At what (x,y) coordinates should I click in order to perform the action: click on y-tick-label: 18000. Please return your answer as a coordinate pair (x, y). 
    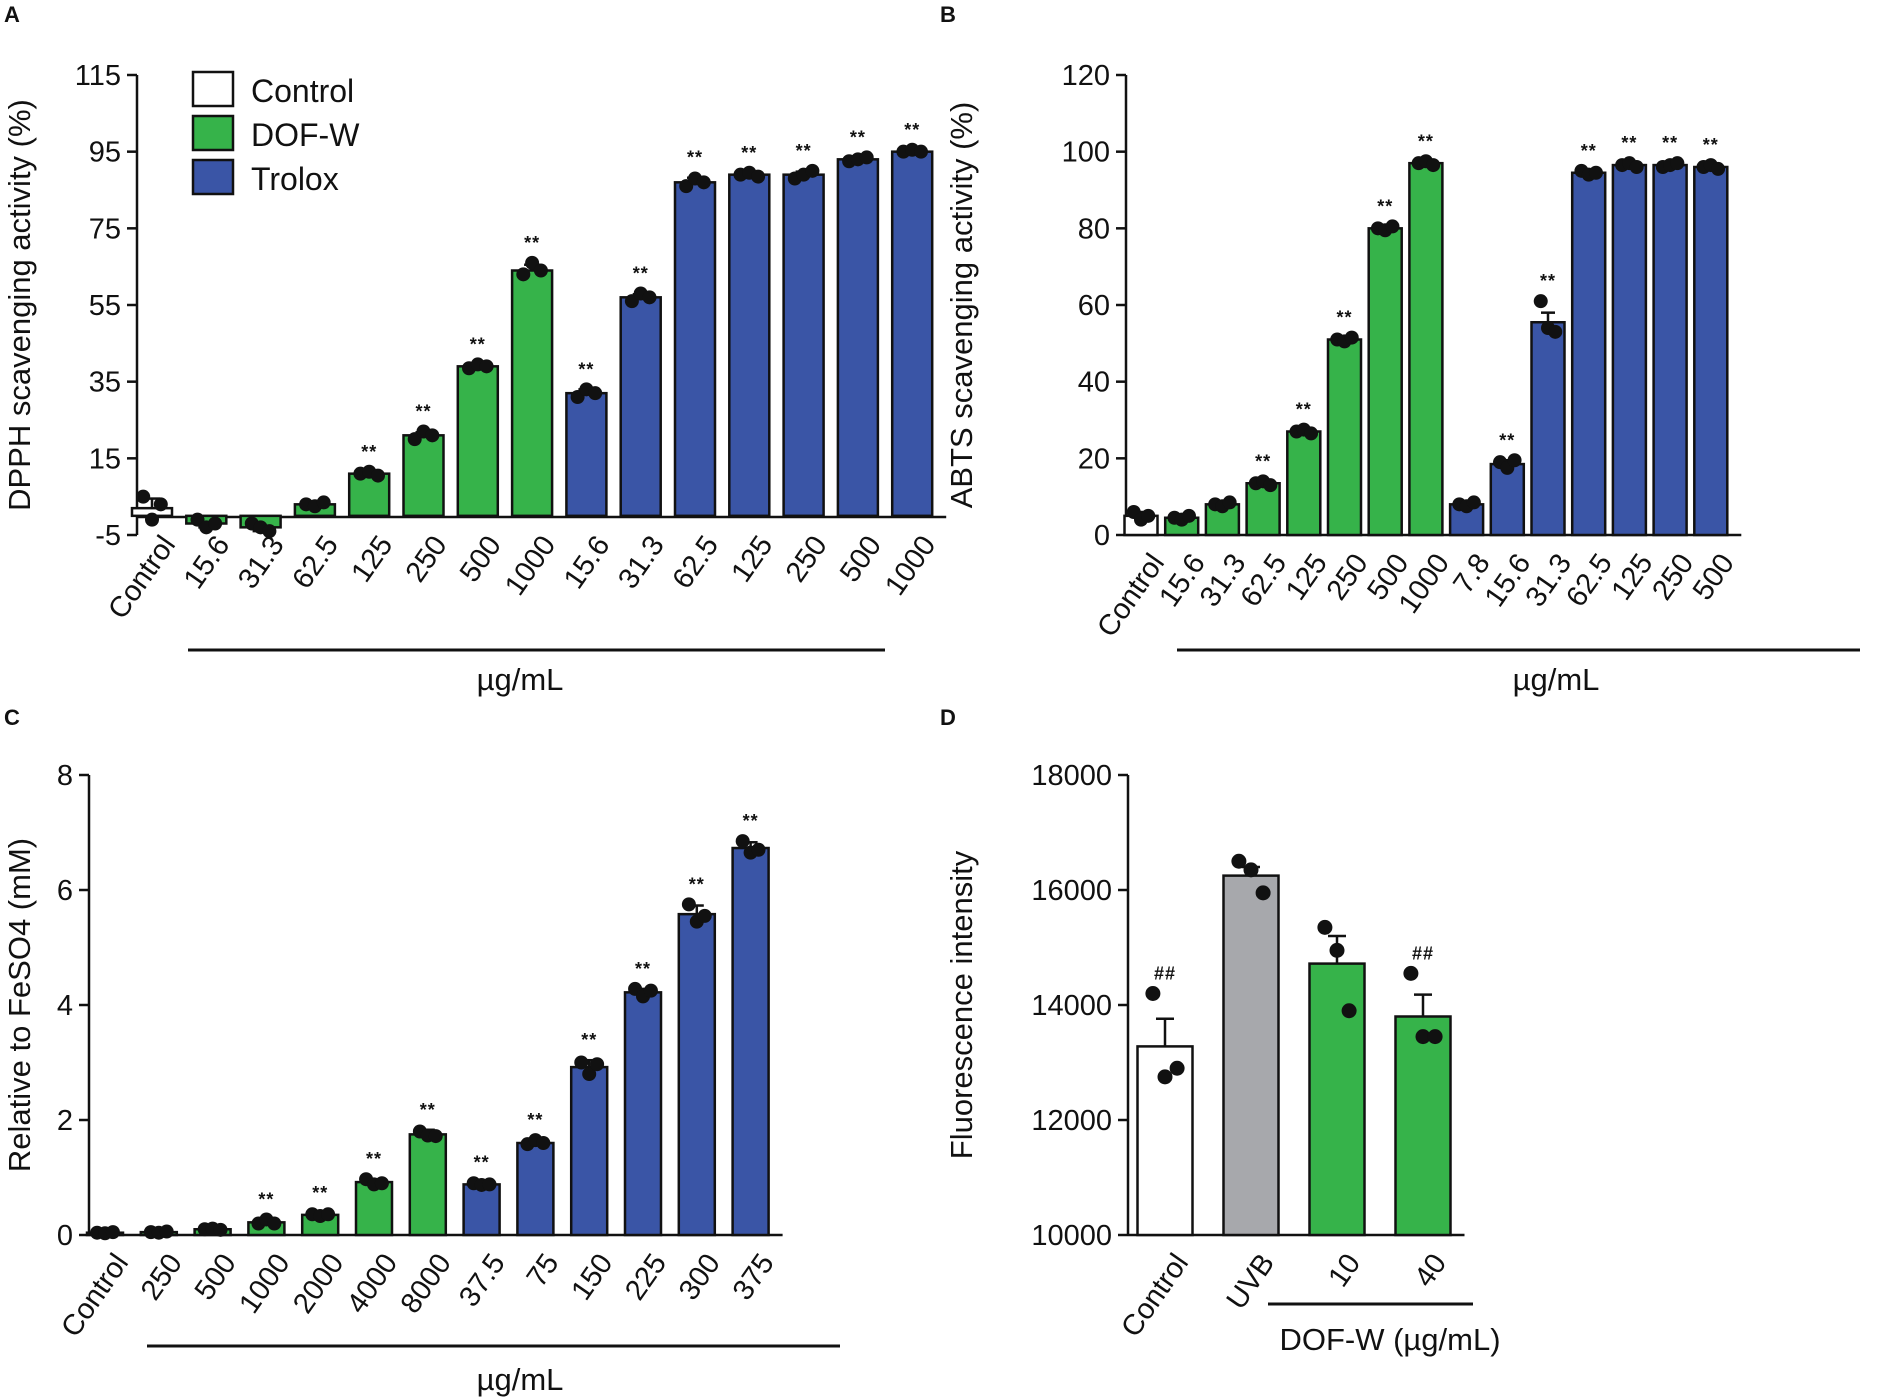
    Looking at the image, I should click on (1071, 776).